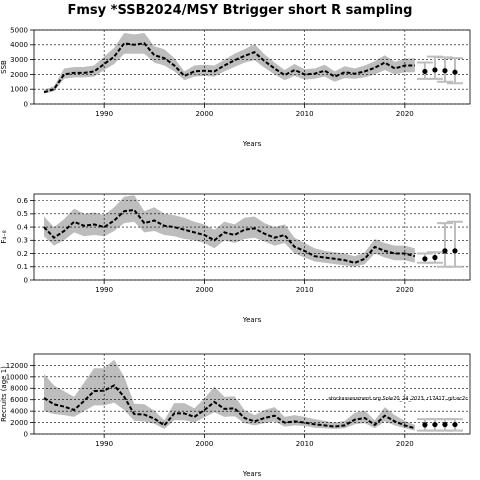 The width and height of the screenshot is (480, 480). I want to click on y-tick-label: 0.1, so click(22, 267).